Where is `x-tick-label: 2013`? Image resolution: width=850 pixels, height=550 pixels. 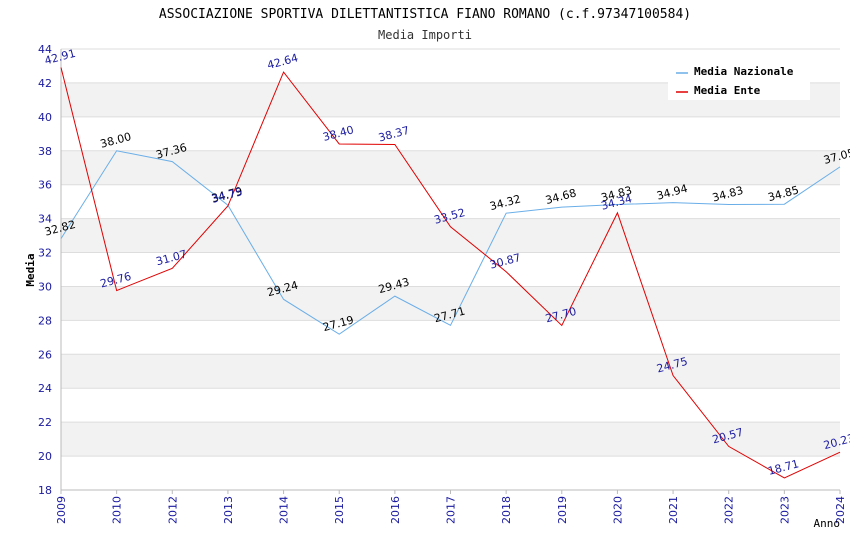
x-tick-label: 2013 is located at coordinates (228, 510).